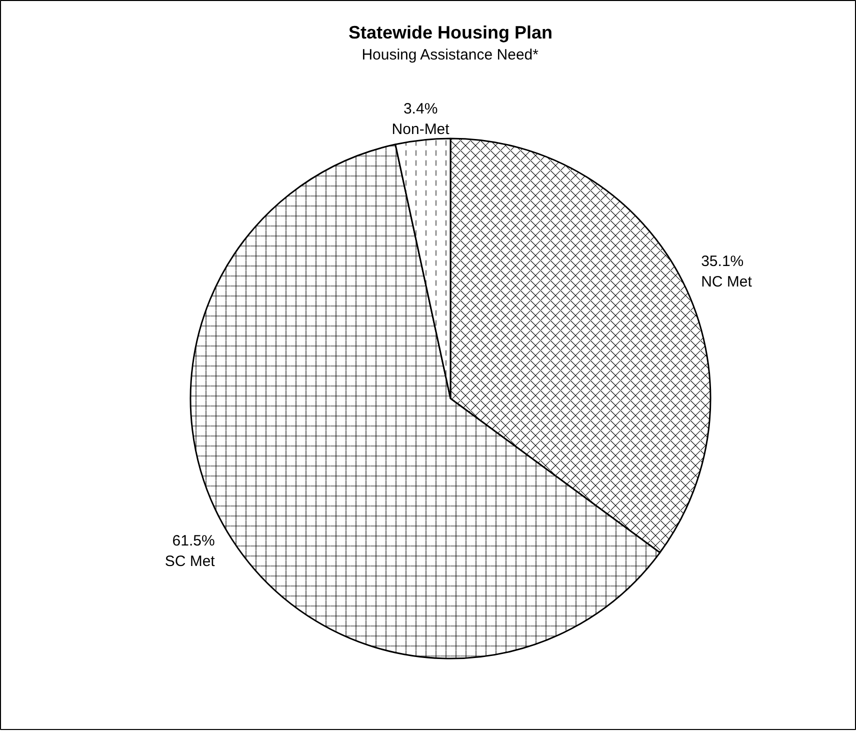 The height and width of the screenshot is (739, 856). Describe the element at coordinates (450, 32) in the screenshot. I see `chart-title: Statewide Housing Plan` at that location.